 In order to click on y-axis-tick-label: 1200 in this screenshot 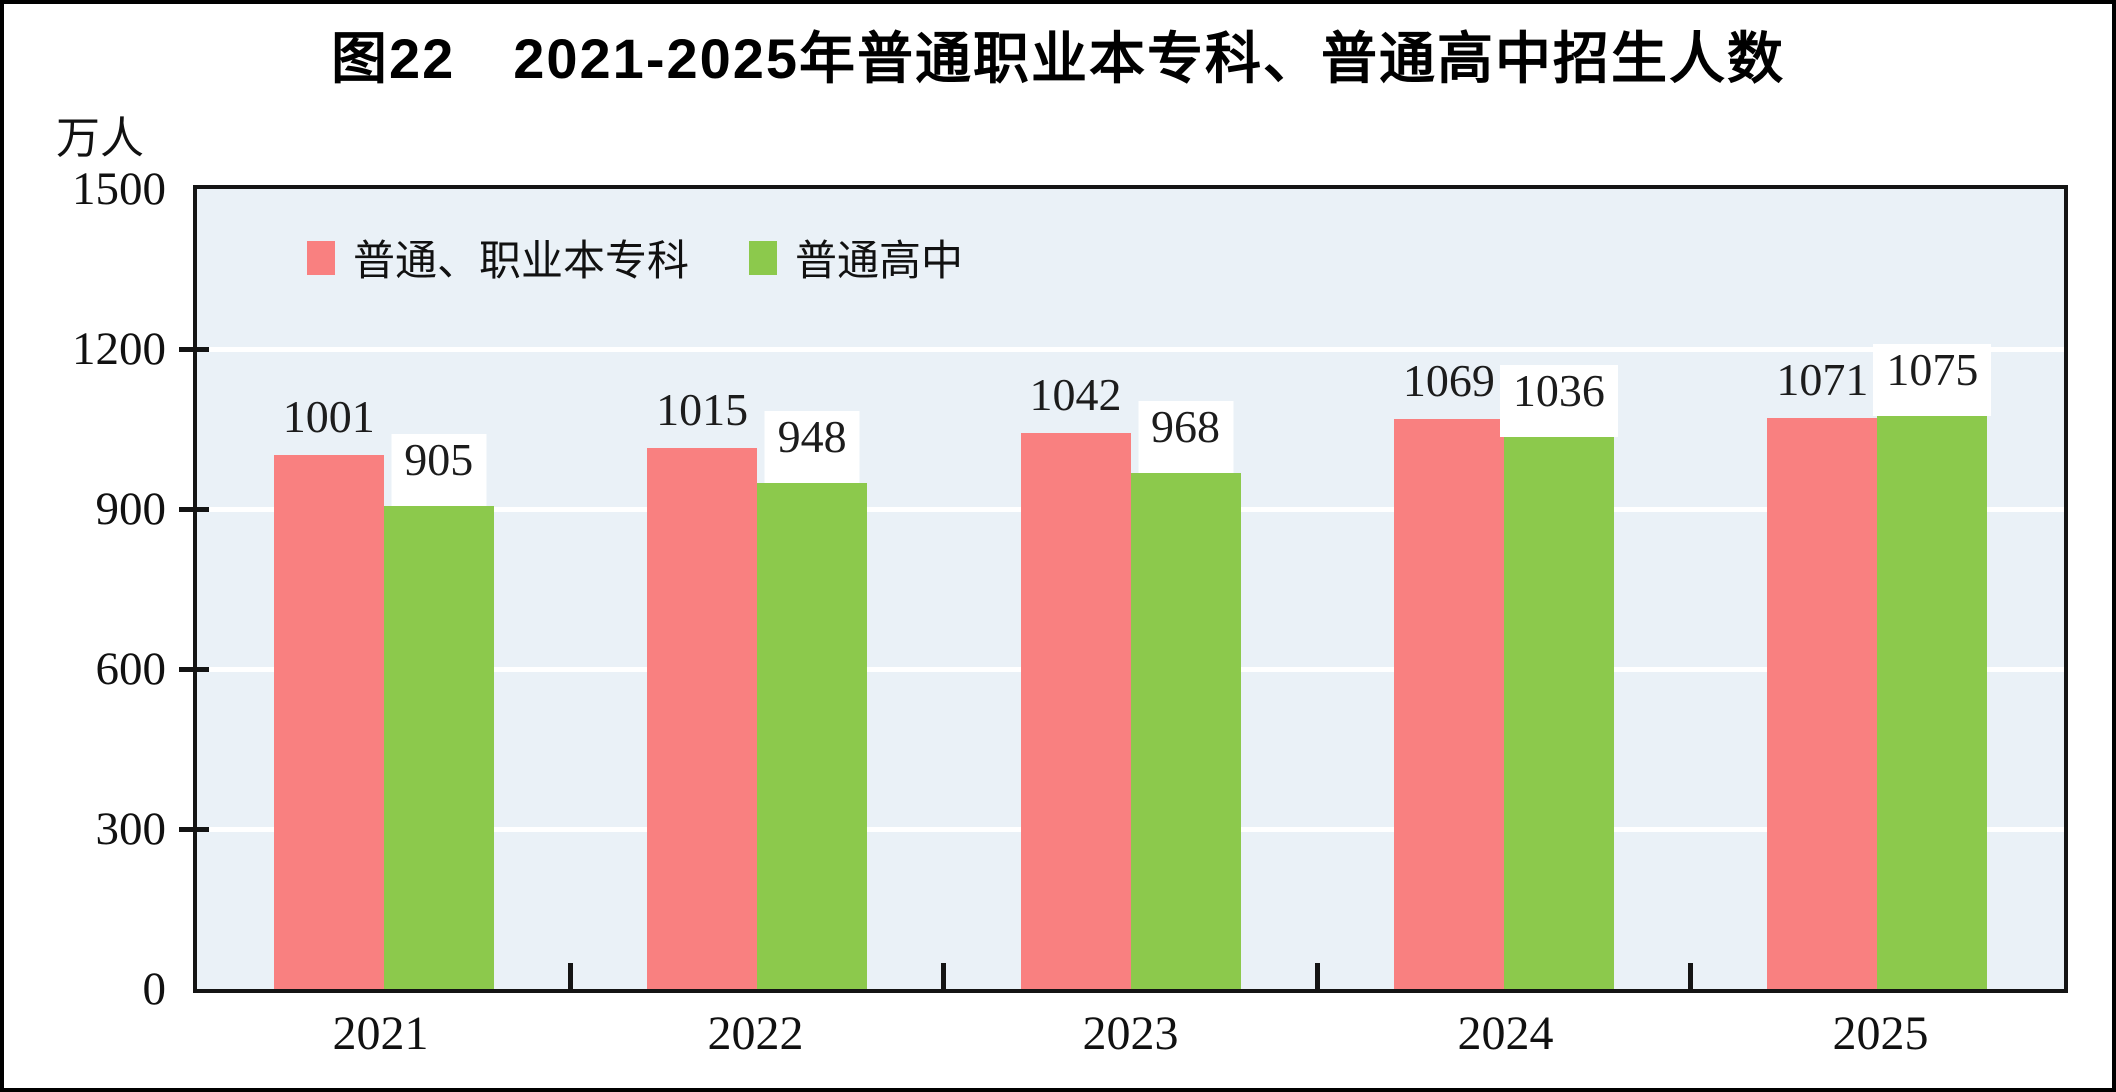, I will do `click(119, 349)`.